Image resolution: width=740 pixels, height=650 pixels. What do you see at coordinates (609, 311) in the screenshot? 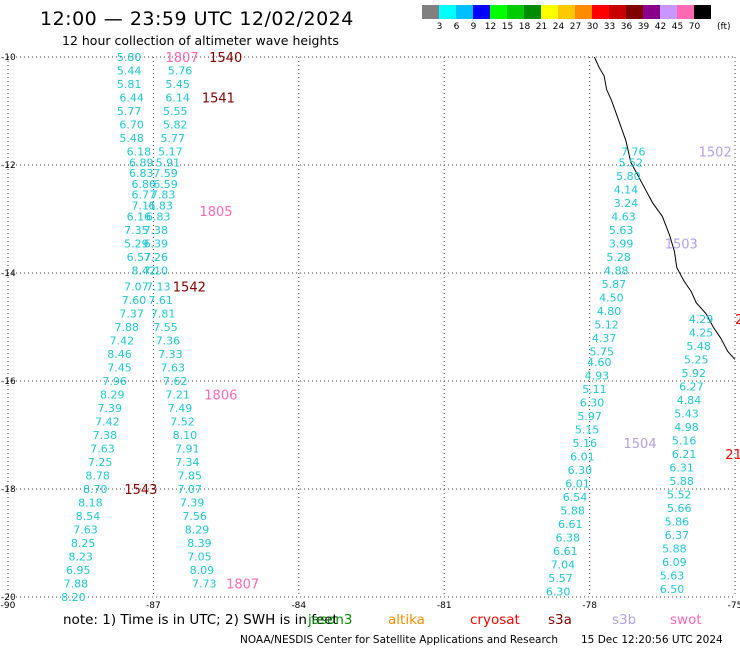
I see `swh-value: 4.80` at bounding box center [609, 311].